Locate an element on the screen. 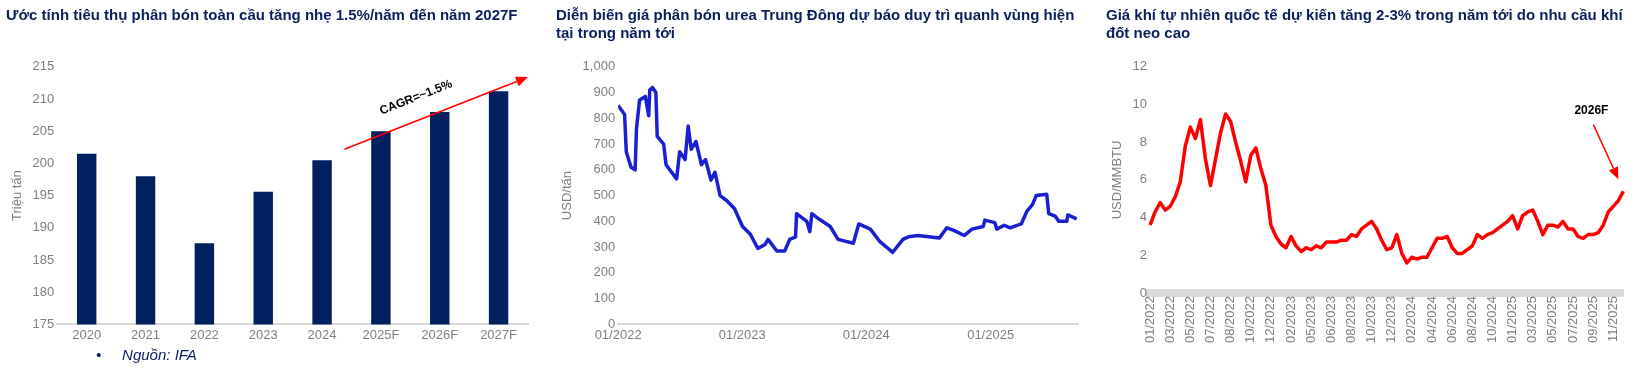 This screenshot has height=382, width=1652. y-tick-label: 1,000 is located at coordinates (599, 66).